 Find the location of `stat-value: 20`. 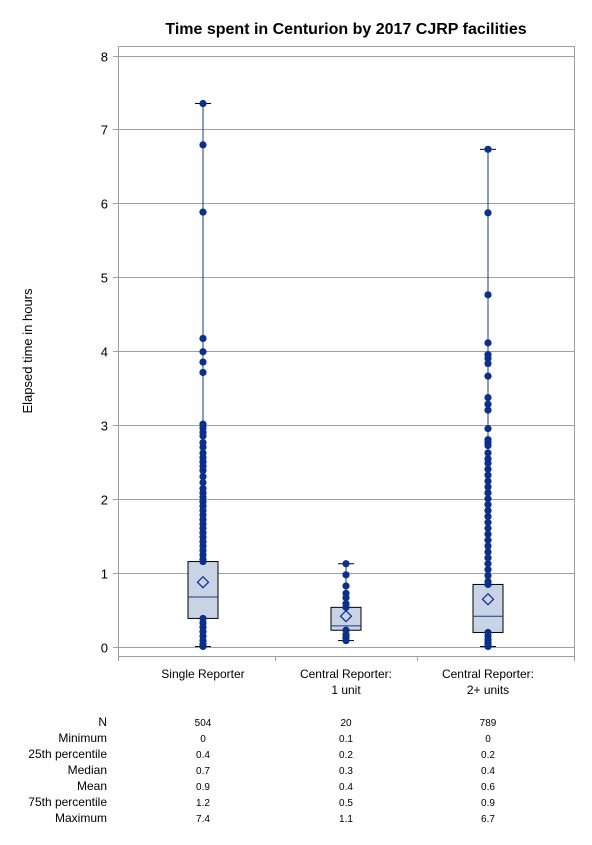

stat-value: 20 is located at coordinates (346, 723).